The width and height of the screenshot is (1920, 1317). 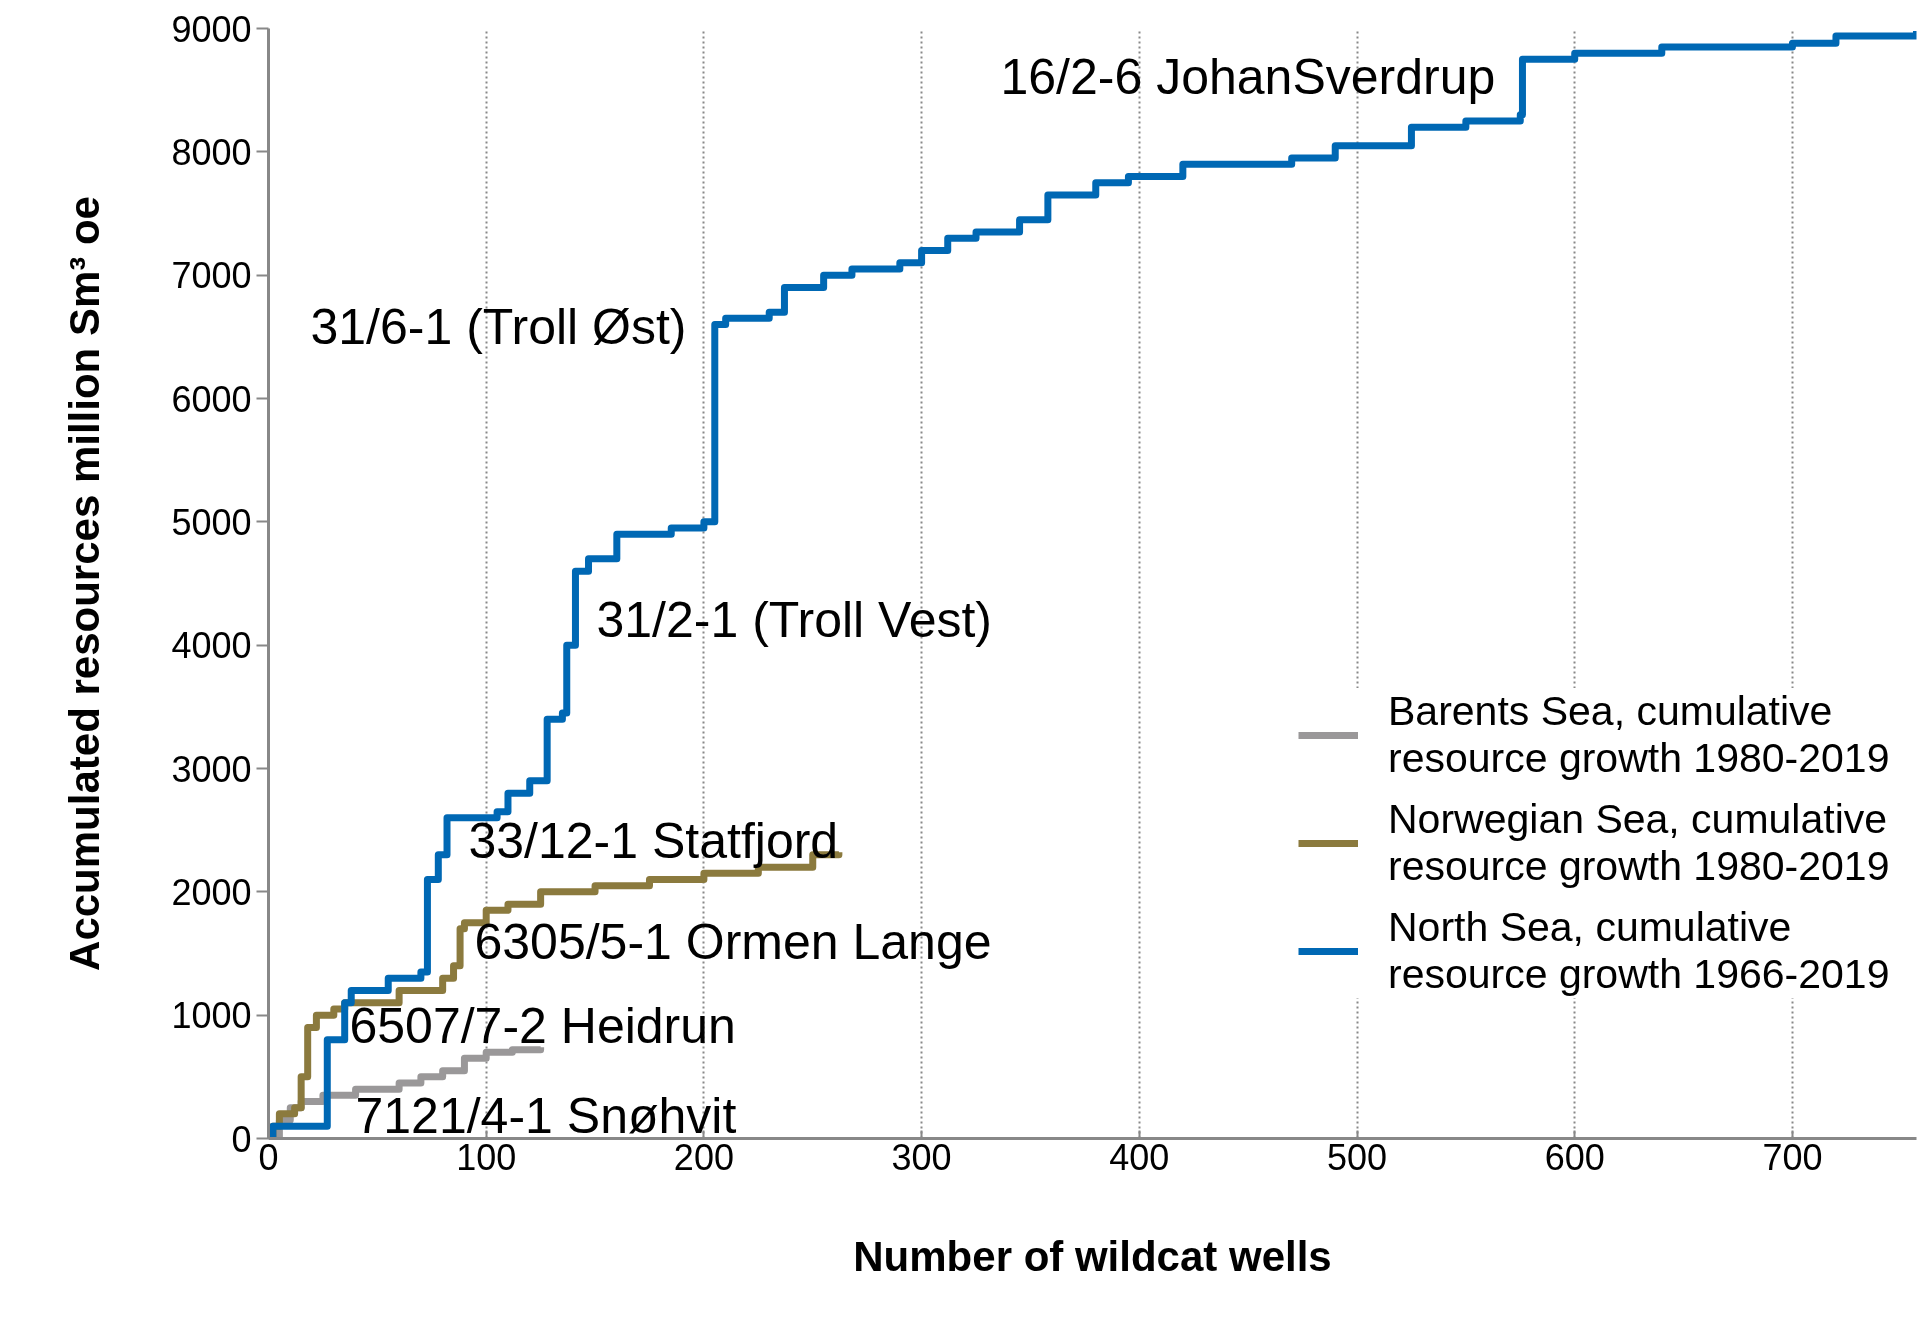 I want to click on y-axis-title: Accumulated resources million Sm³ oe, so click(x=85, y=583).